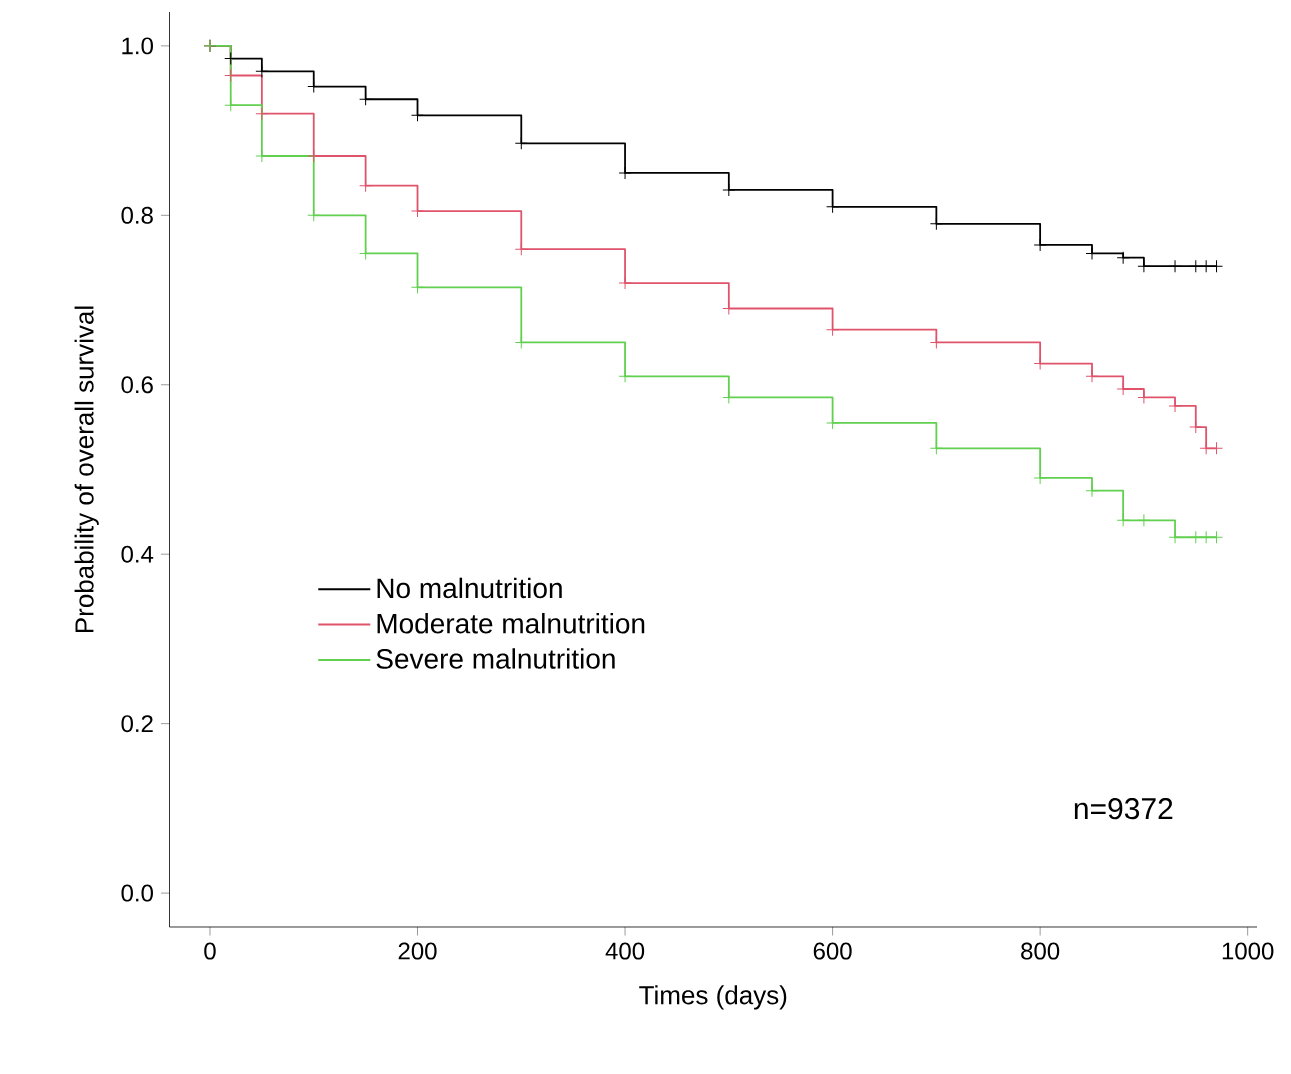 This screenshot has height=1074, width=1291. I want to click on legend-label: Moderate malnutrition, so click(511, 623).